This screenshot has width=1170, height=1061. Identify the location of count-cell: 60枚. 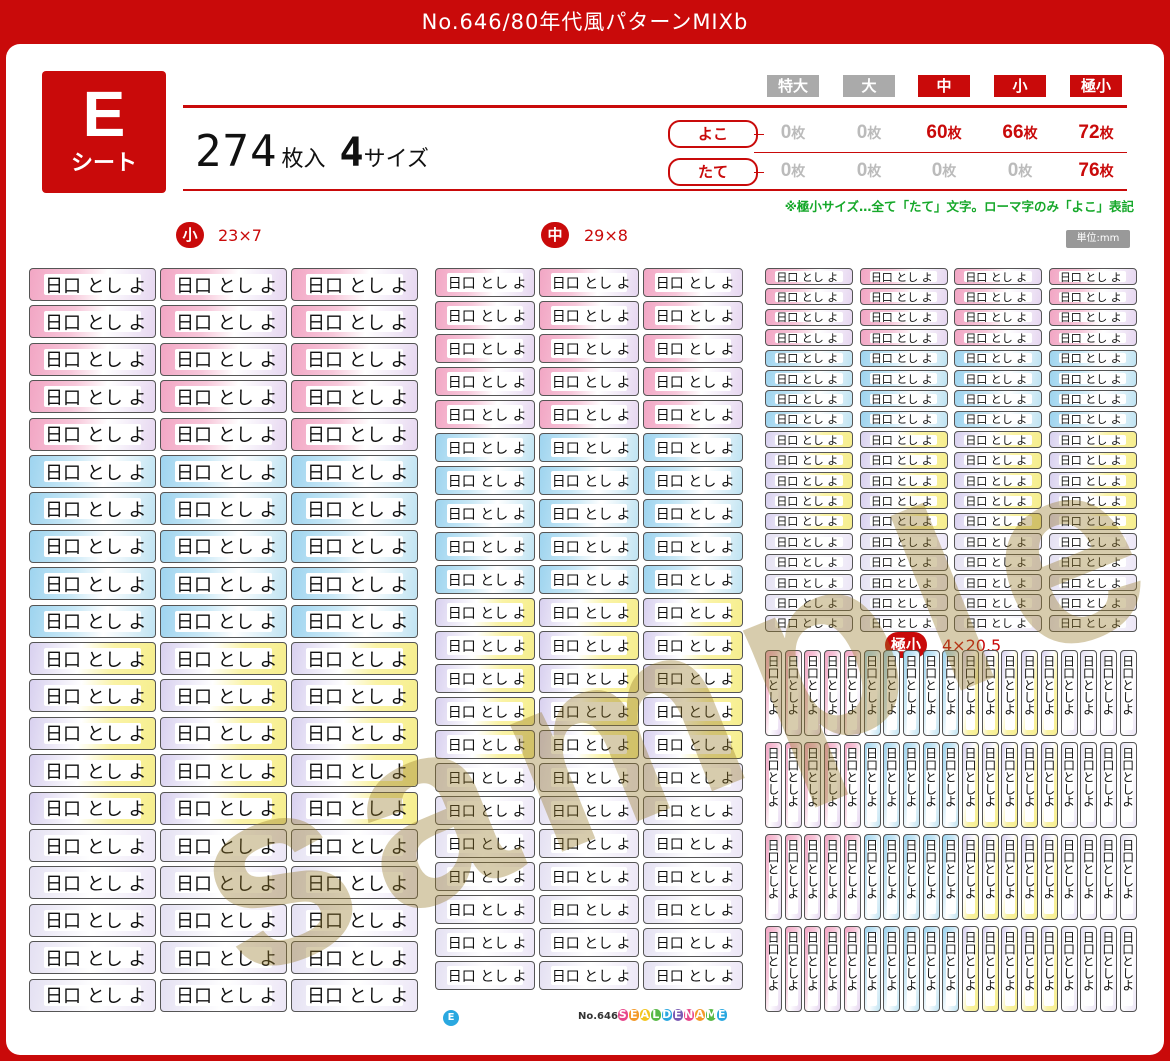
(944, 133).